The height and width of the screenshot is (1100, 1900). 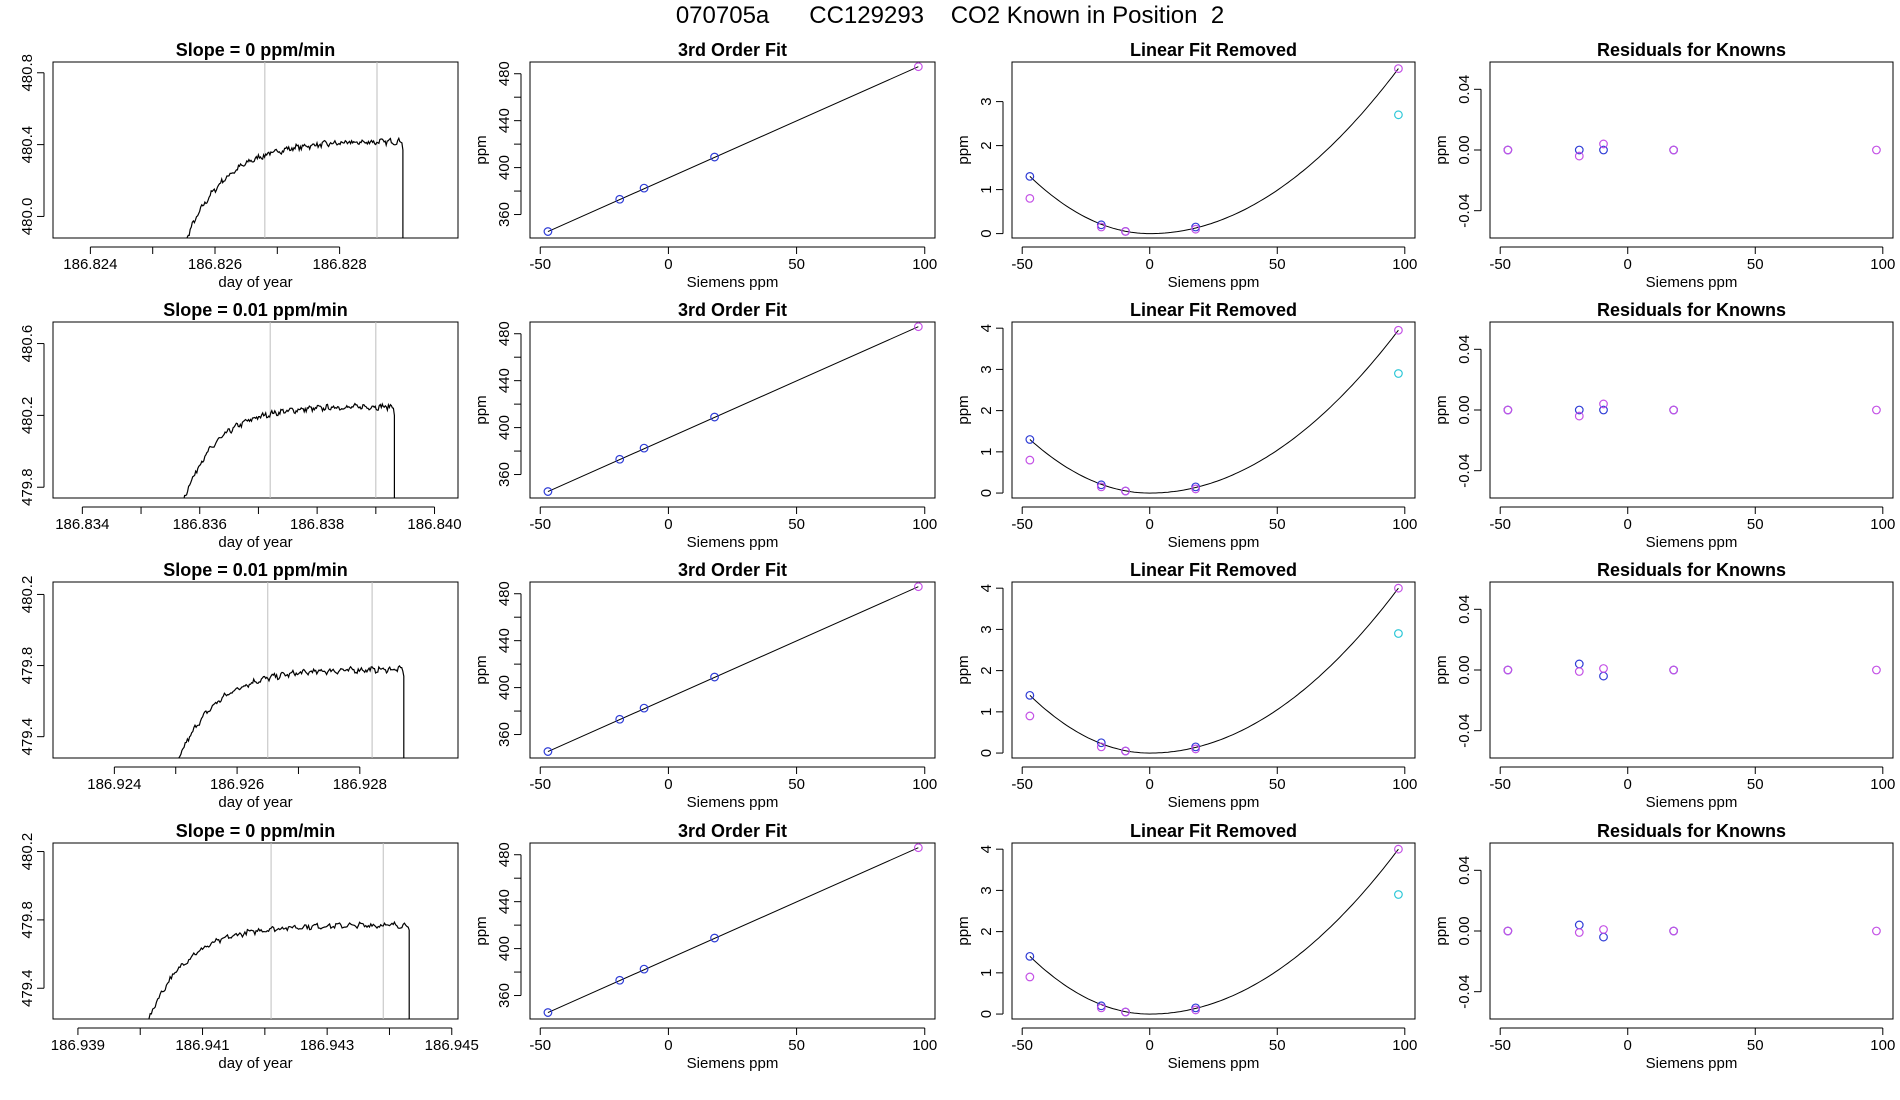 What do you see at coordinates (255, 570) in the screenshot?
I see `panel-title: Slope = 0.01 ppm/min` at bounding box center [255, 570].